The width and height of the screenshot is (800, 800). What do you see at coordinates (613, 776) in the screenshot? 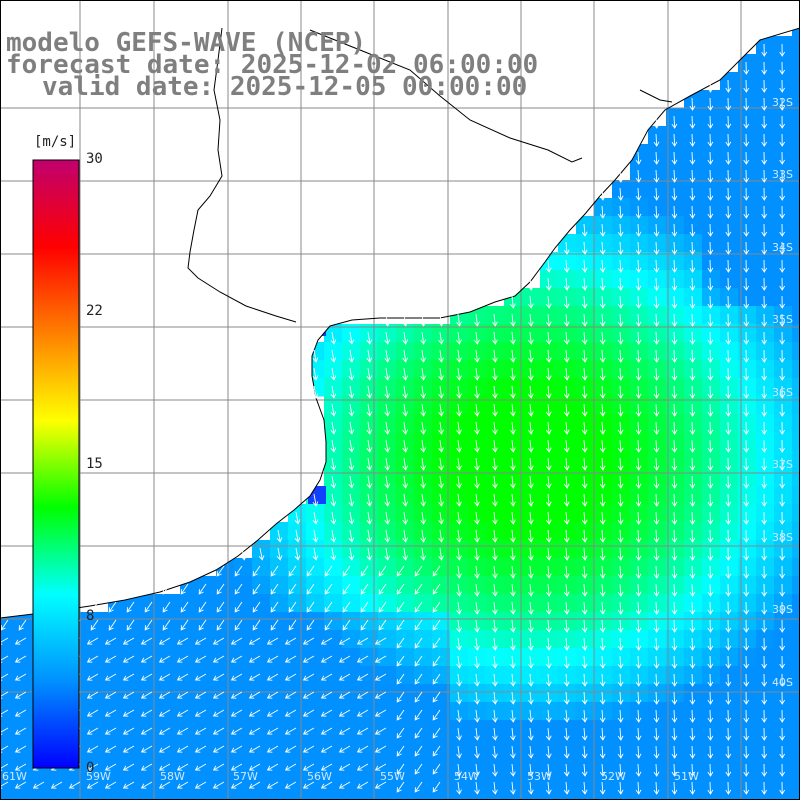
I see `lon-label: 52W` at bounding box center [613, 776].